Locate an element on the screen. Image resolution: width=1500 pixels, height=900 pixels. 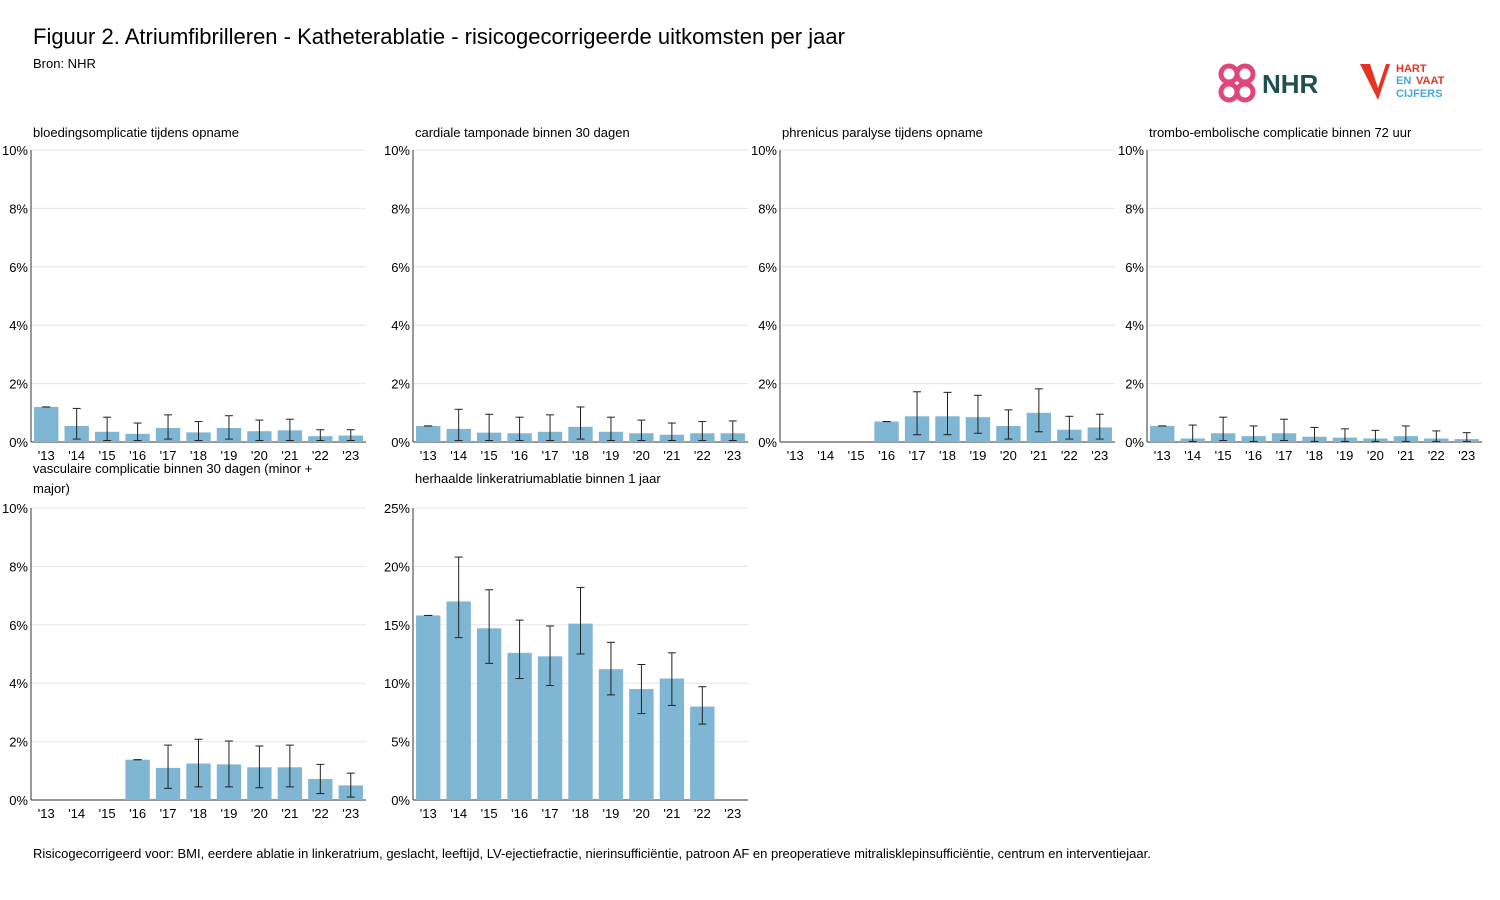
nhr-logo-text: NHR is located at coordinates (1290, 84).